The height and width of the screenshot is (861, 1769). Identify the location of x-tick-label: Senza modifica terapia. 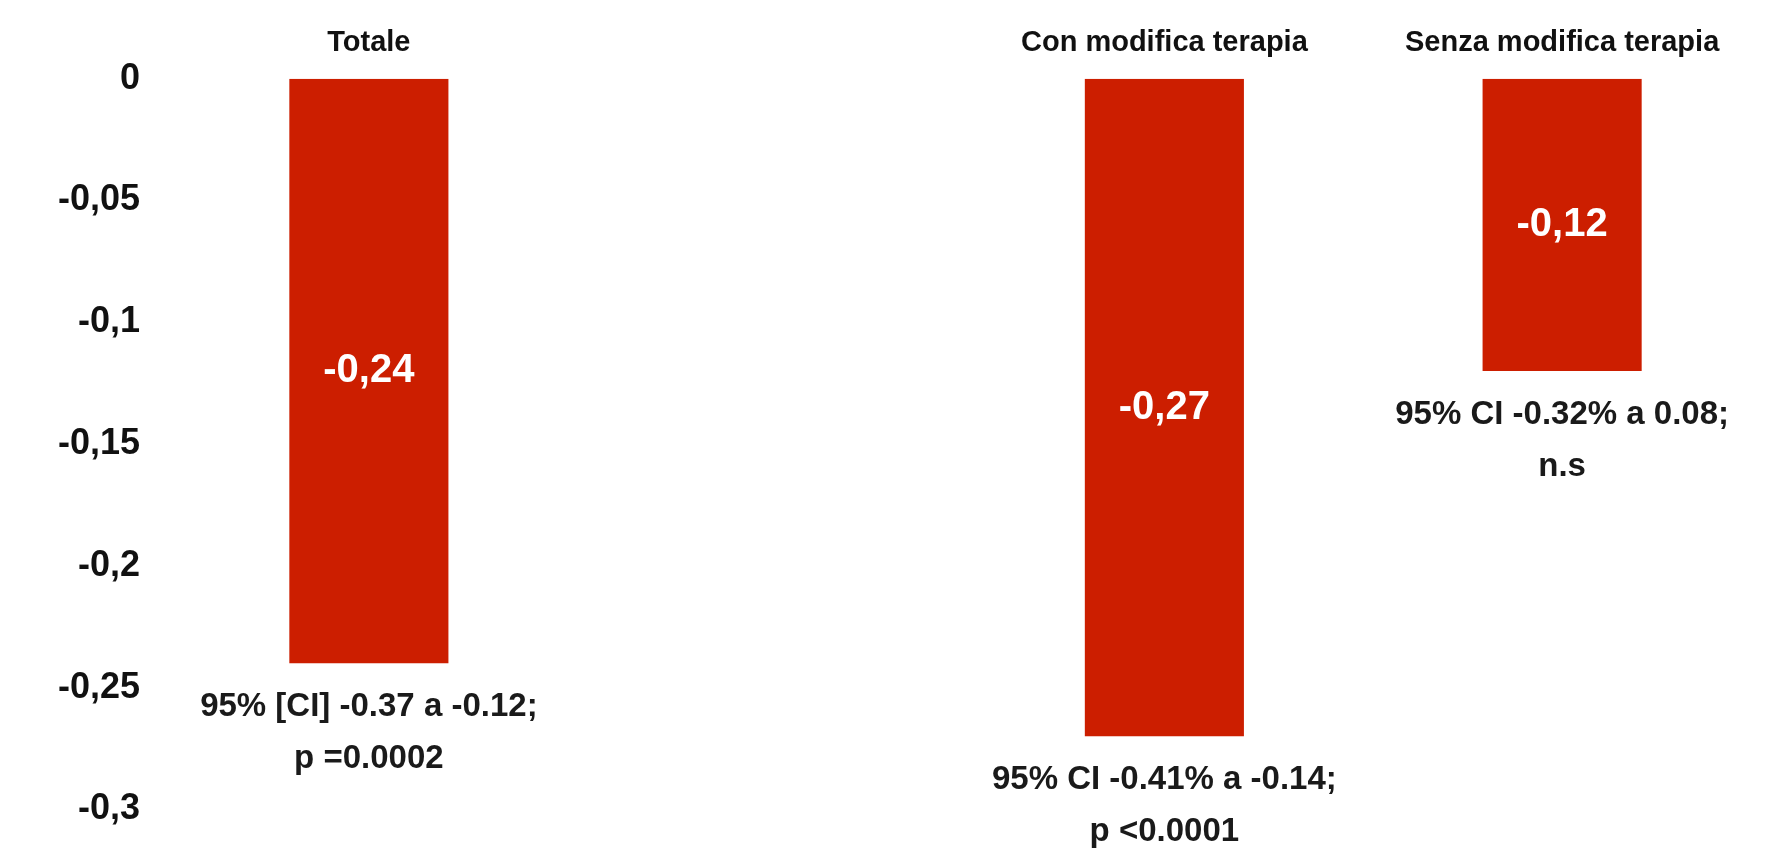
(1562, 41).